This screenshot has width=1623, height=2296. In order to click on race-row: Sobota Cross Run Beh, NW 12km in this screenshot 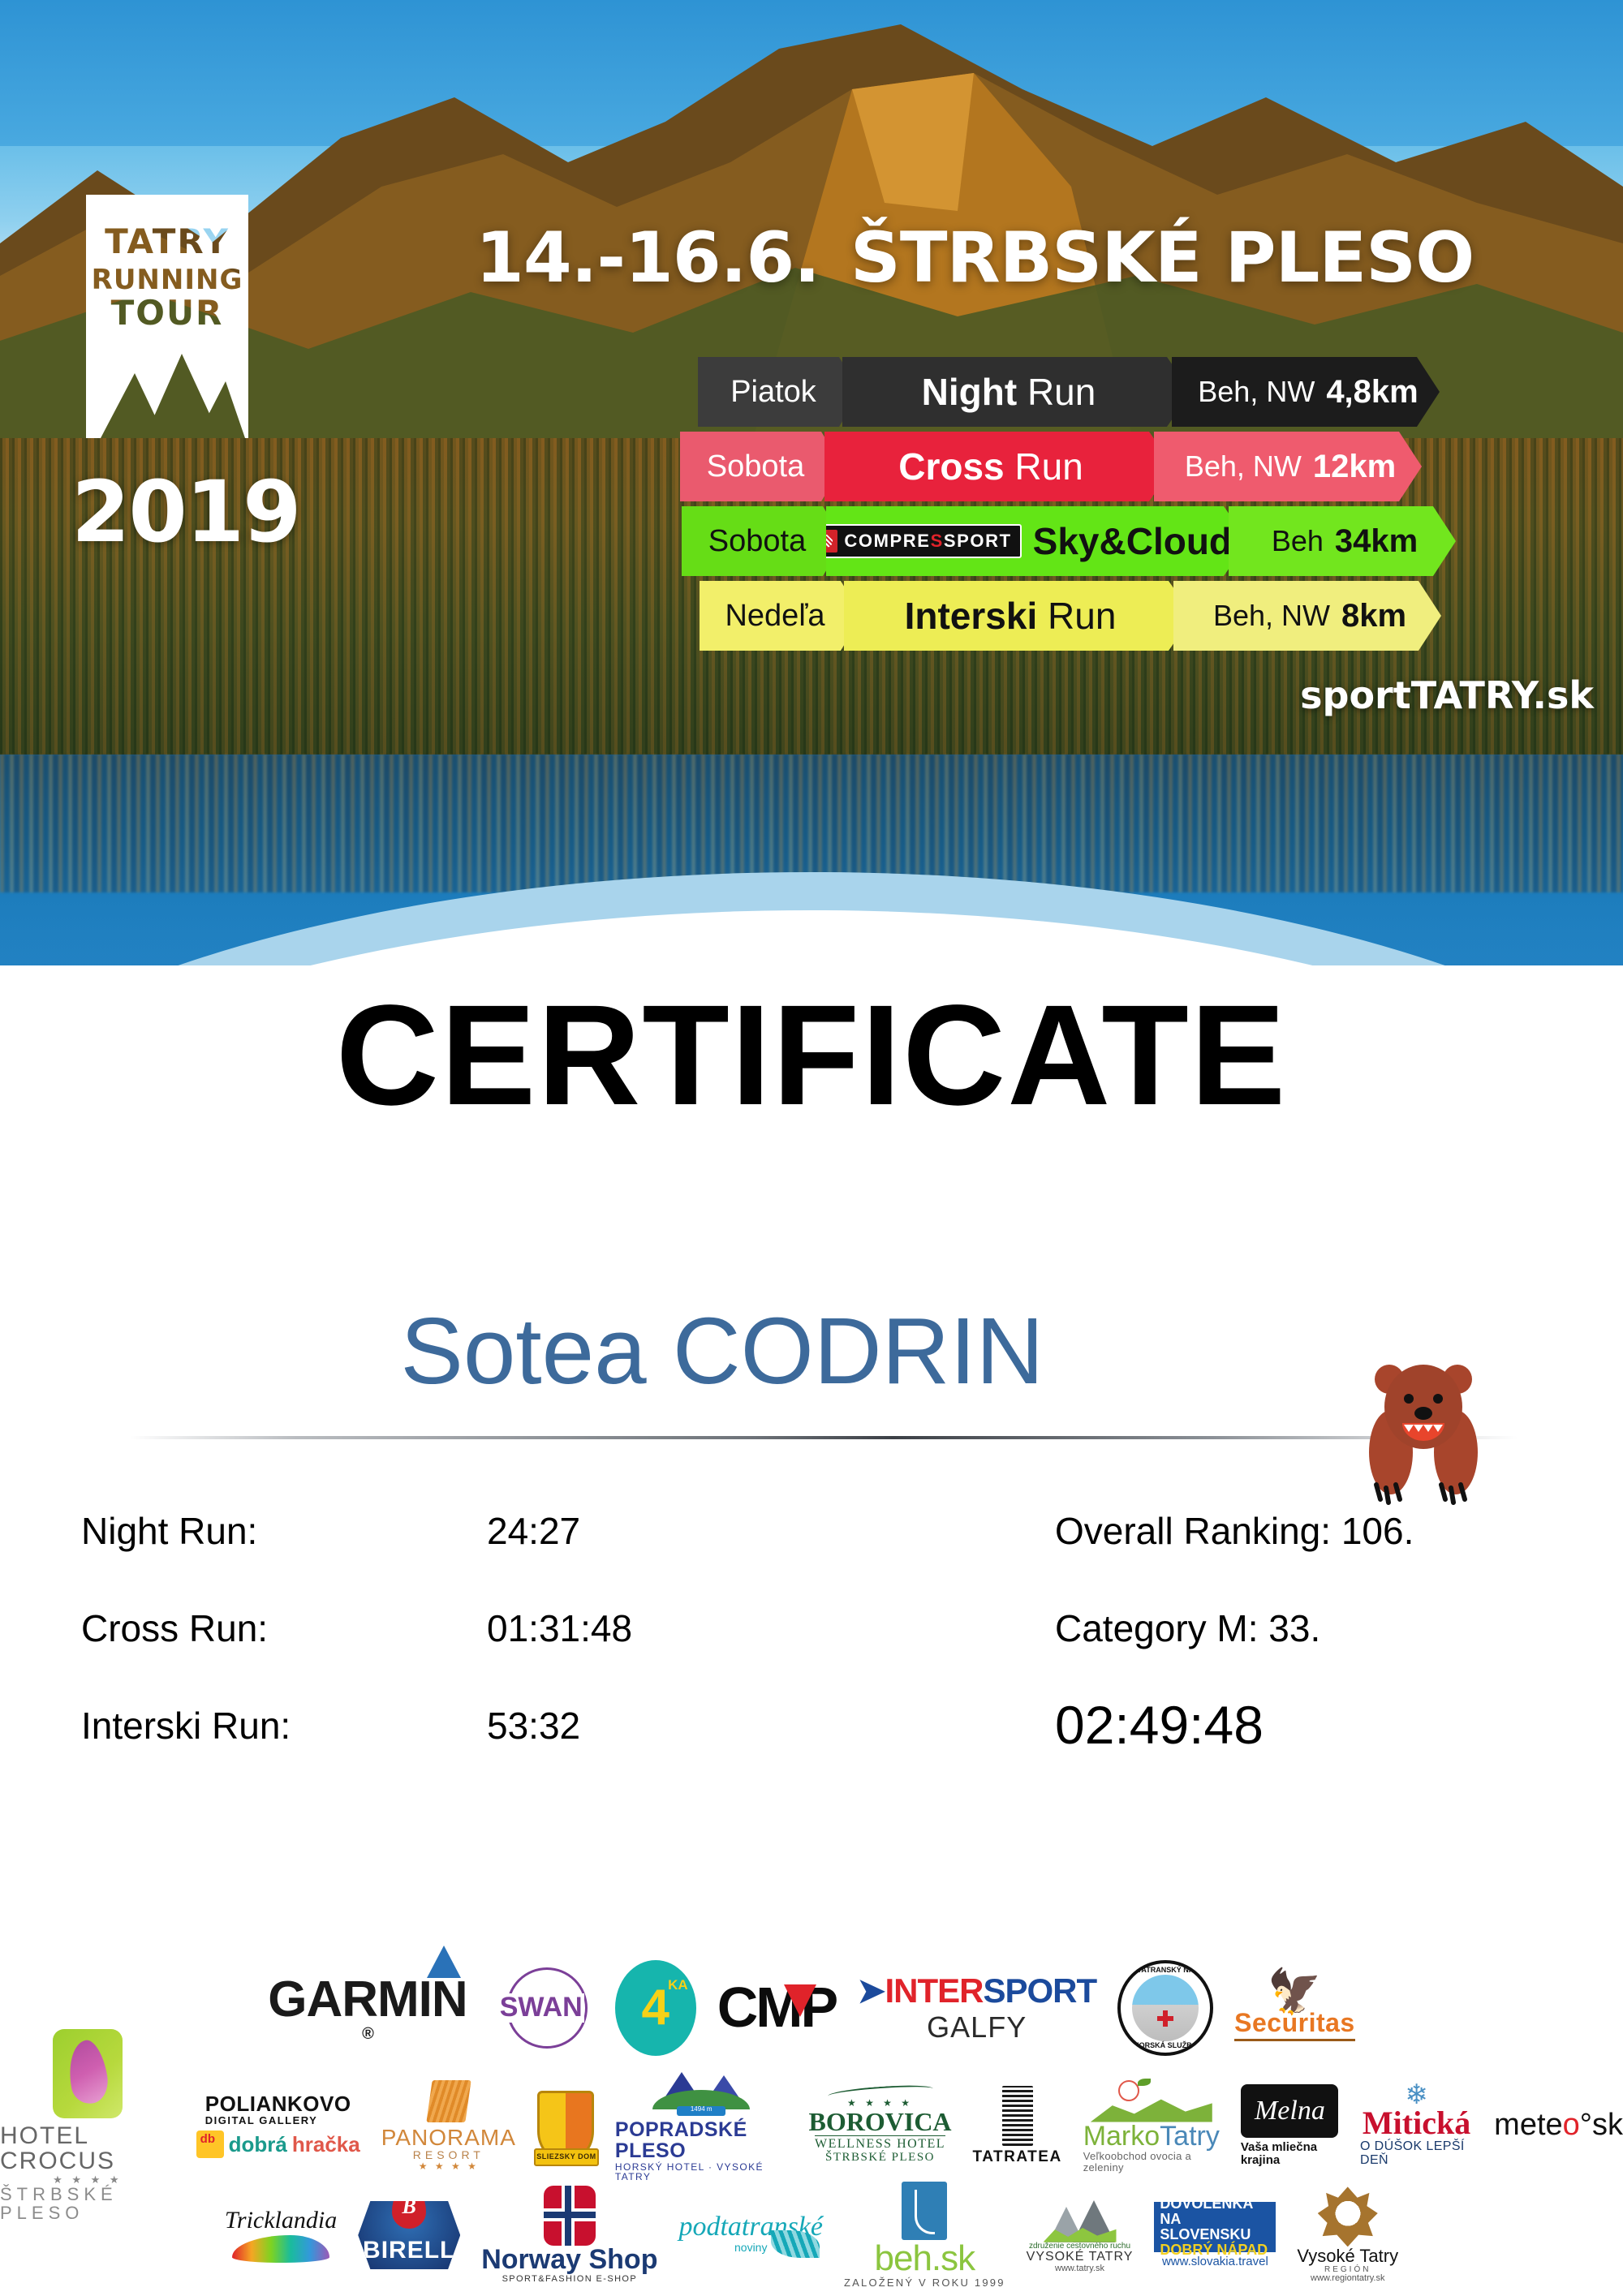, I will do `click(1151, 466)`.